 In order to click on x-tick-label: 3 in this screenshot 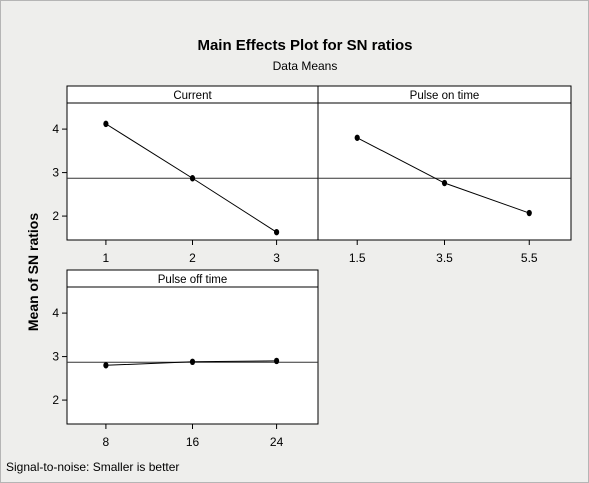, I will do `click(276, 258)`.